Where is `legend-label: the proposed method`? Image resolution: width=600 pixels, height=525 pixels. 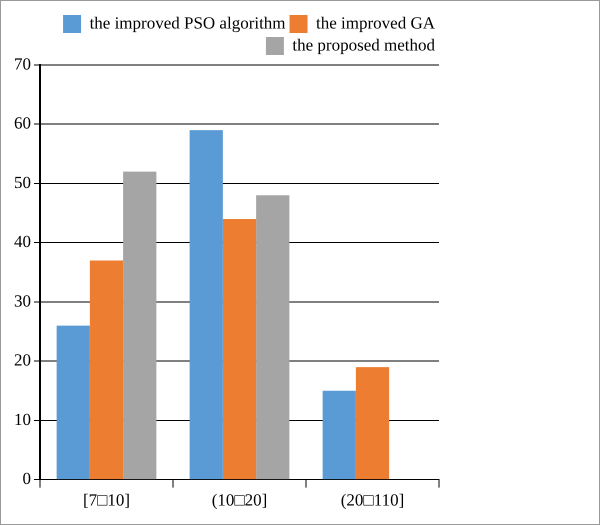 legend-label: the proposed method is located at coordinates (364, 44).